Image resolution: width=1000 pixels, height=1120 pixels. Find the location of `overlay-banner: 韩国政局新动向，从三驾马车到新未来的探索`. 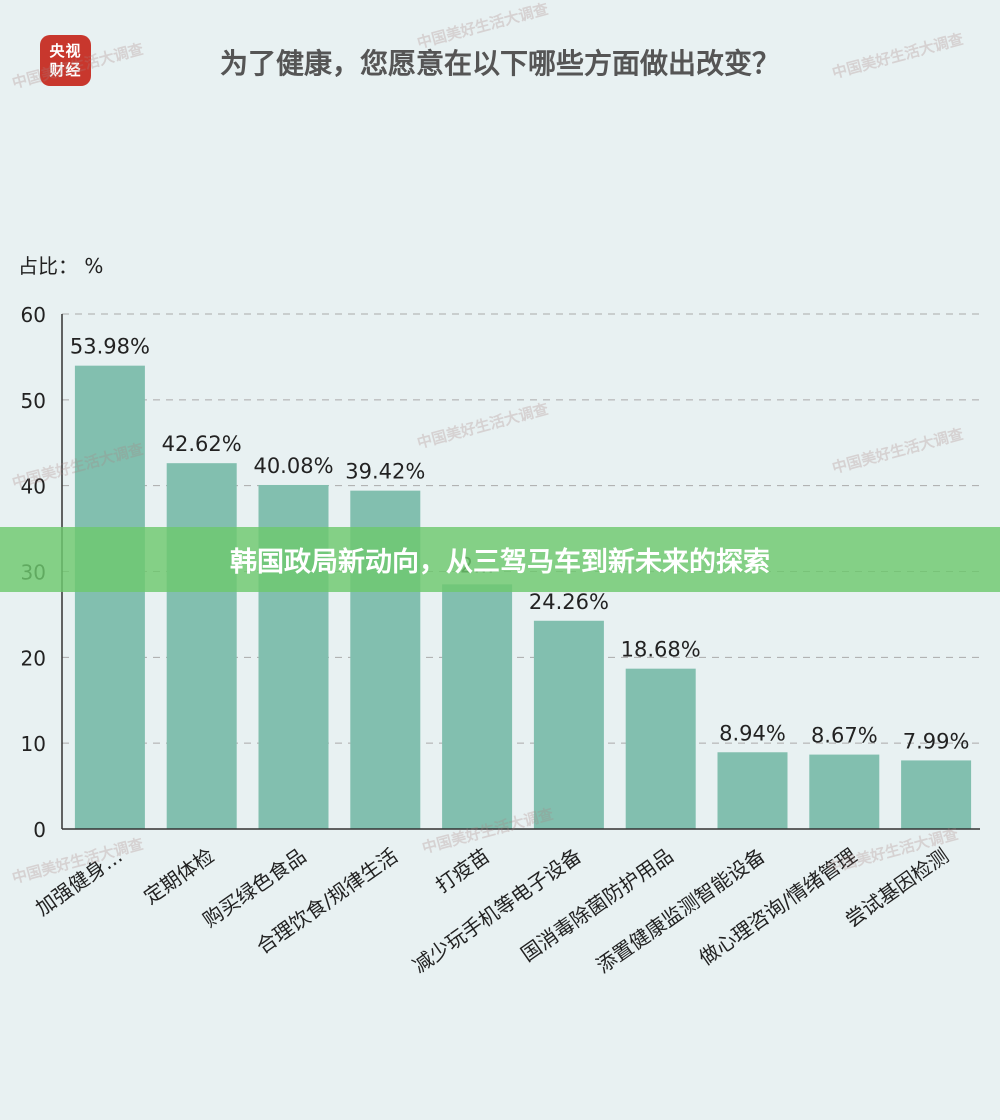

overlay-banner: 韩国政局新动向，从三驾马车到新未来的探索 is located at coordinates (500, 559).